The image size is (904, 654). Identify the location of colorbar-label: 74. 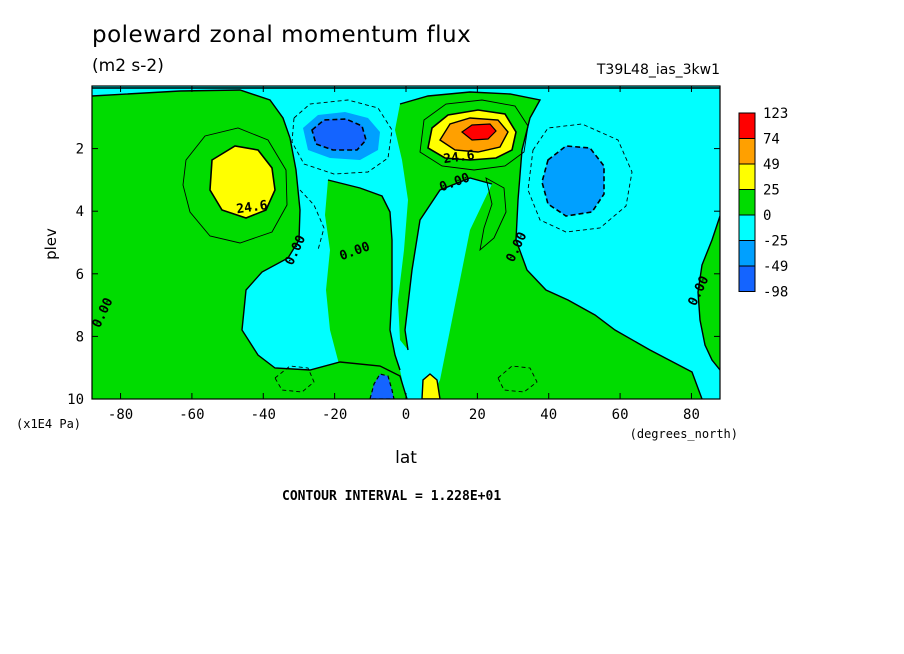
(771, 140).